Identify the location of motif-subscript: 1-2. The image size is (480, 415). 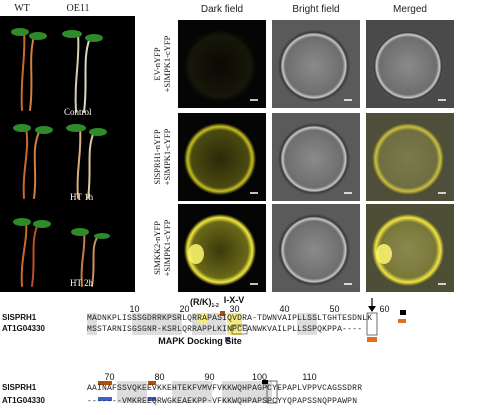
(215, 306).